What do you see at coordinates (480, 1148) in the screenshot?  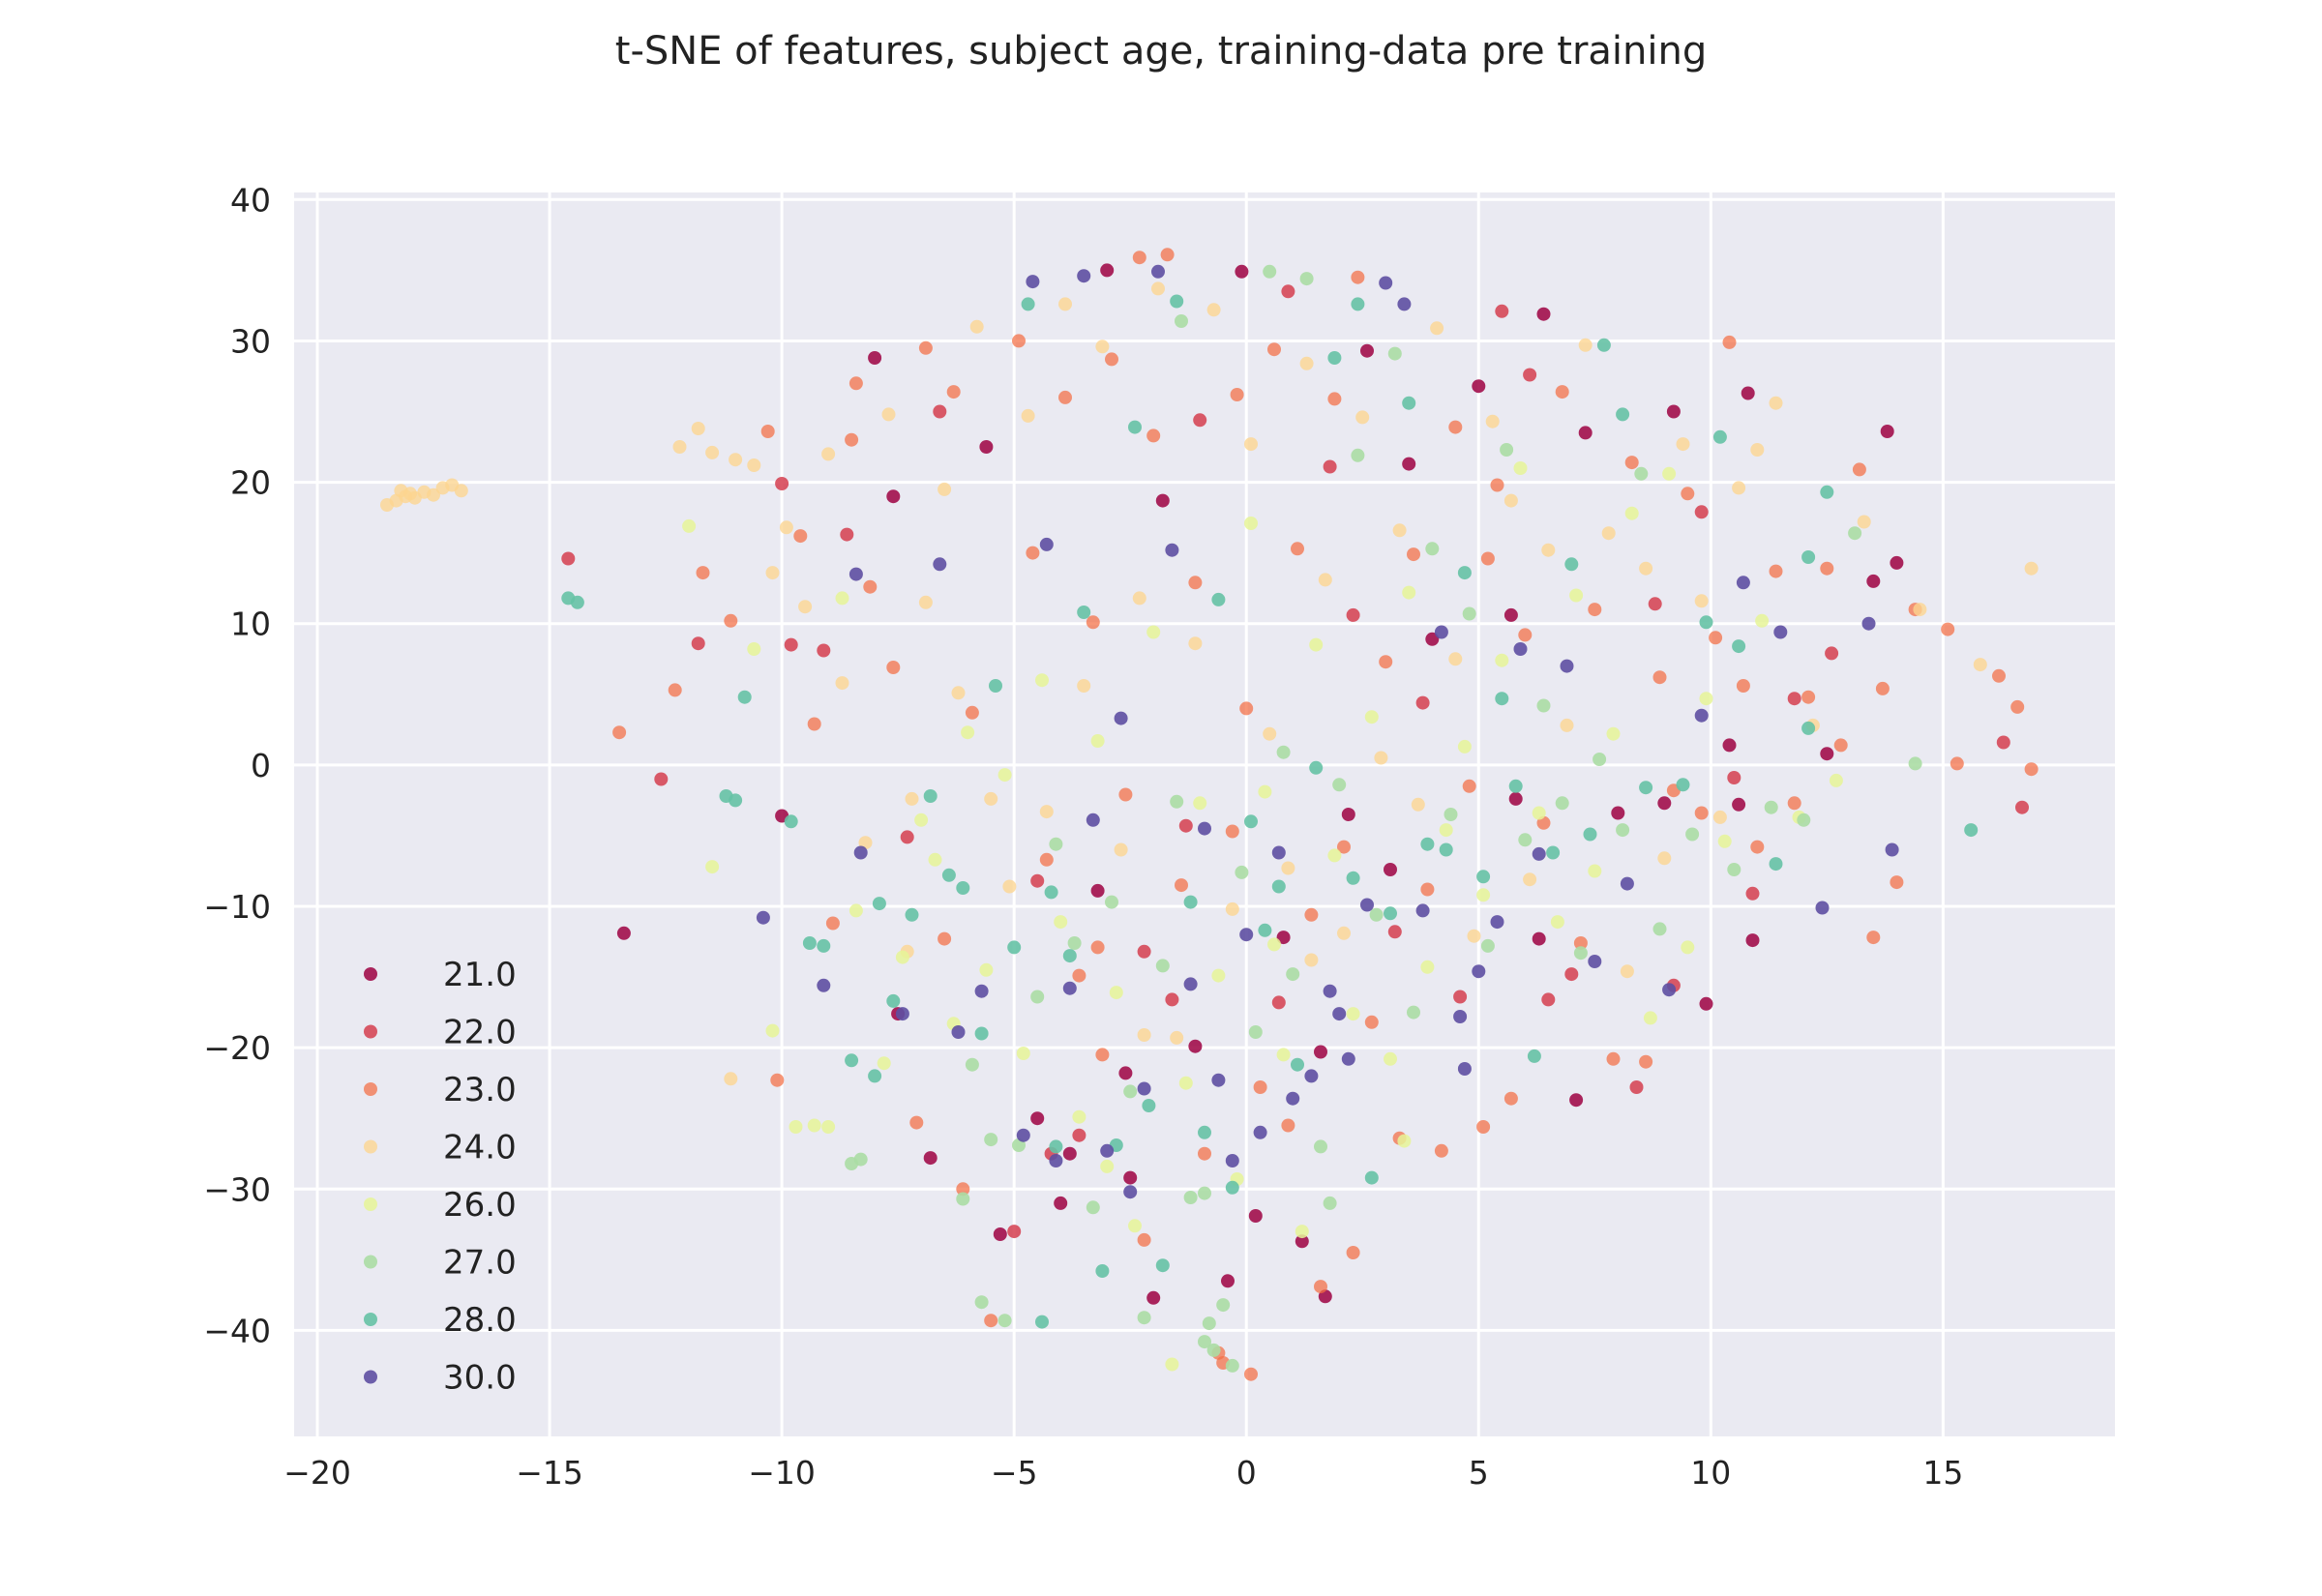 I see `legend-label: 24.0` at bounding box center [480, 1148].